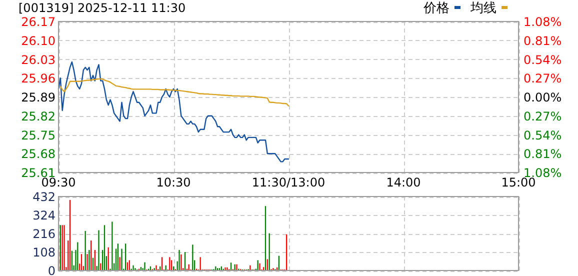 The width and height of the screenshot is (578, 276). I want to click on x-tick-label: 14:00, so click(403, 183).